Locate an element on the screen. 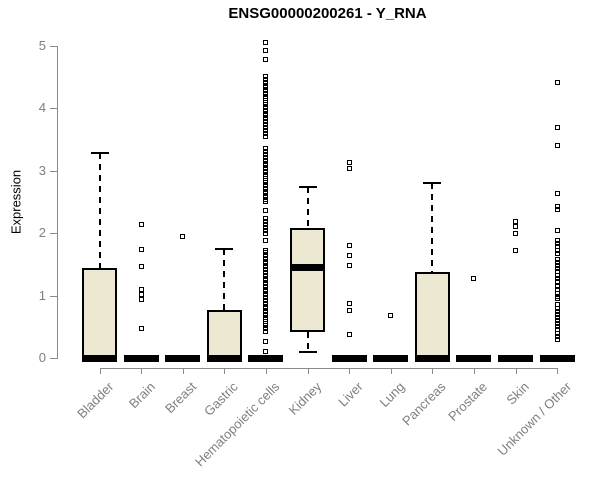 The image size is (600, 500). x-tick-label: Gastric is located at coordinates (221, 399).